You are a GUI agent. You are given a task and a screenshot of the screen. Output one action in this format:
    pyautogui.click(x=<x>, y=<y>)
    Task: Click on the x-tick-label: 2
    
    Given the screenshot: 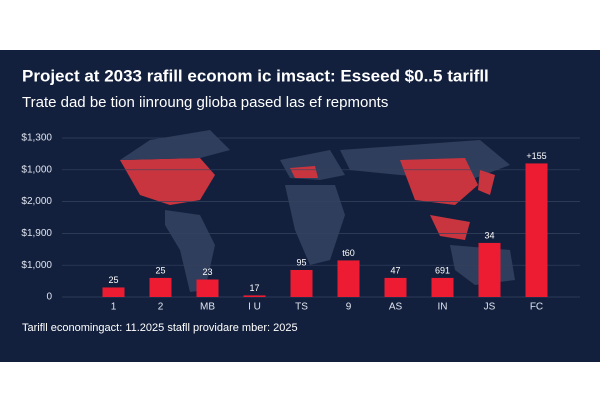 What is the action you would take?
    pyautogui.click(x=161, y=307)
    